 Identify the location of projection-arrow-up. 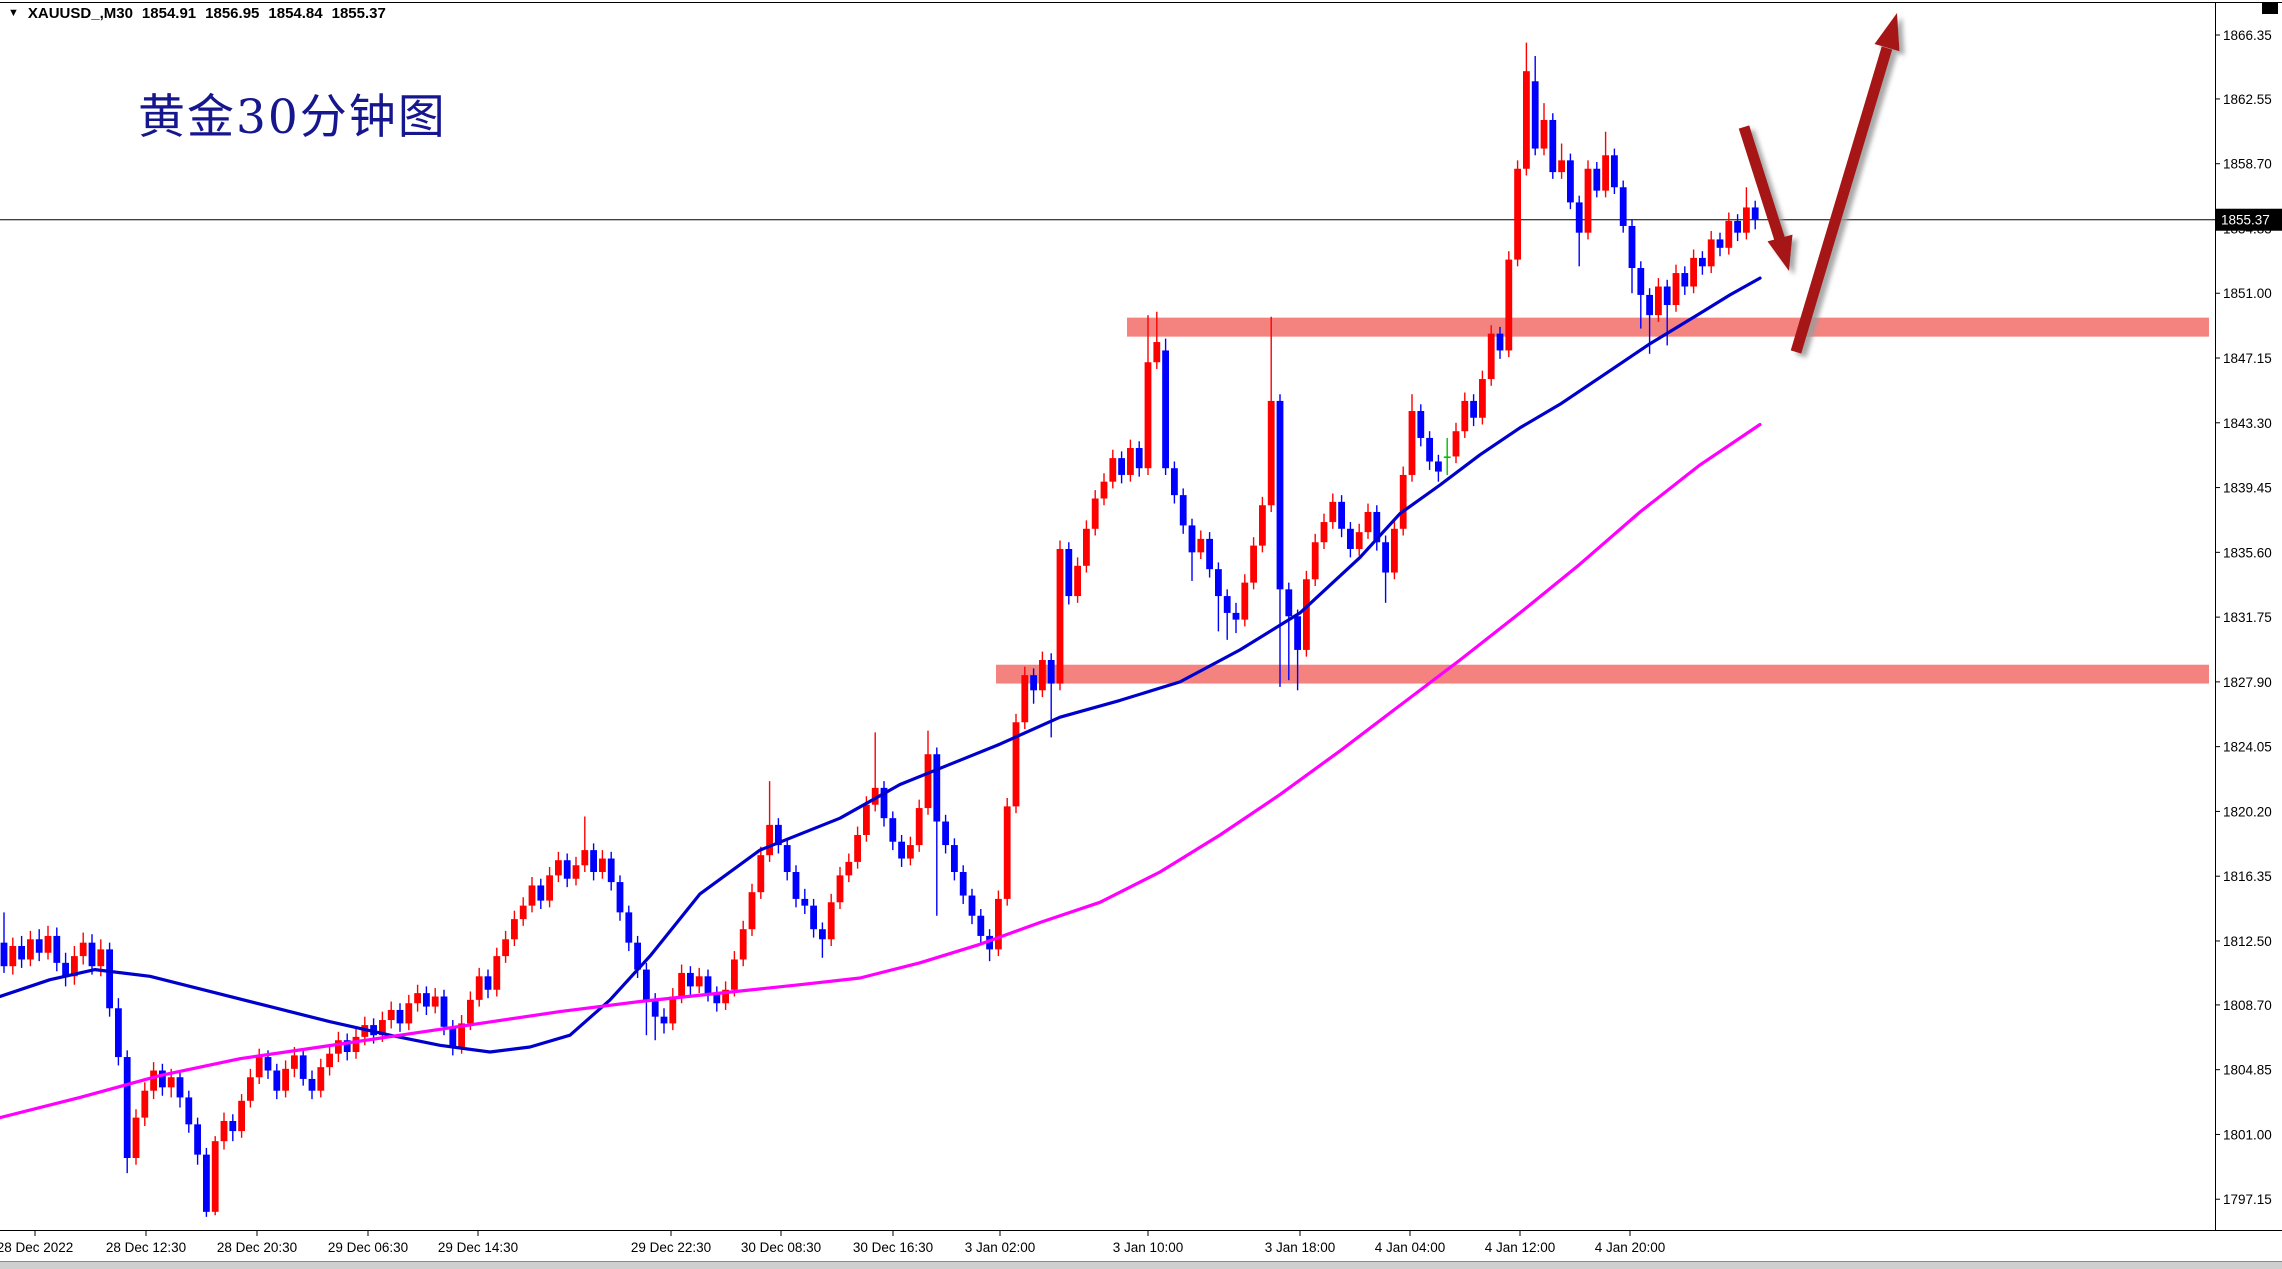
(1845, 183).